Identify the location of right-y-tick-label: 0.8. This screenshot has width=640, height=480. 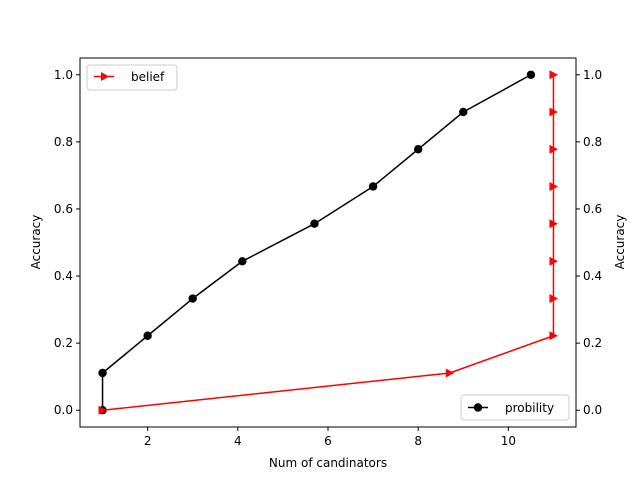
(592, 142).